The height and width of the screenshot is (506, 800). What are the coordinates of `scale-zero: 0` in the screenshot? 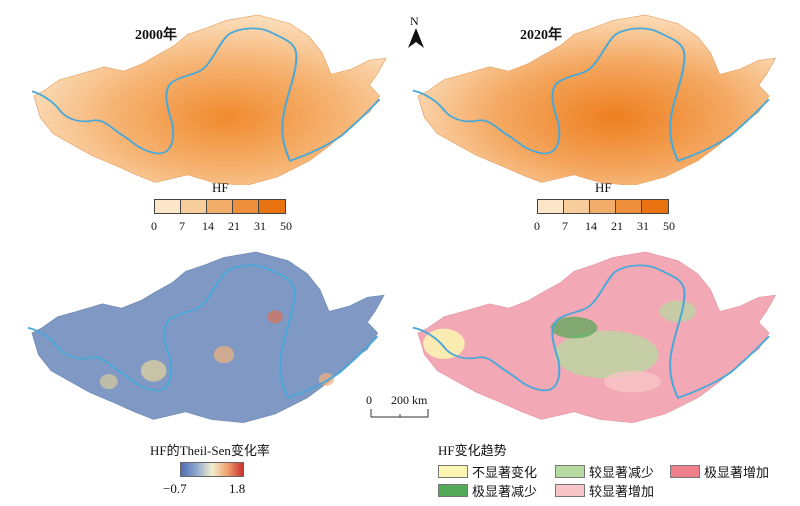 It's located at (369, 400).